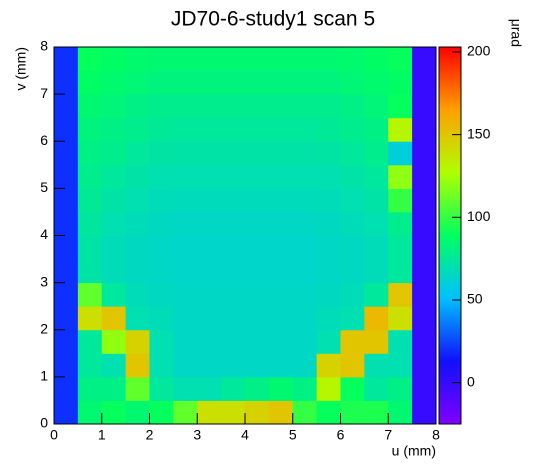 This screenshot has width=546, height=472. What do you see at coordinates (479, 216) in the screenshot?
I see `z-tick-label: 100` at bounding box center [479, 216].